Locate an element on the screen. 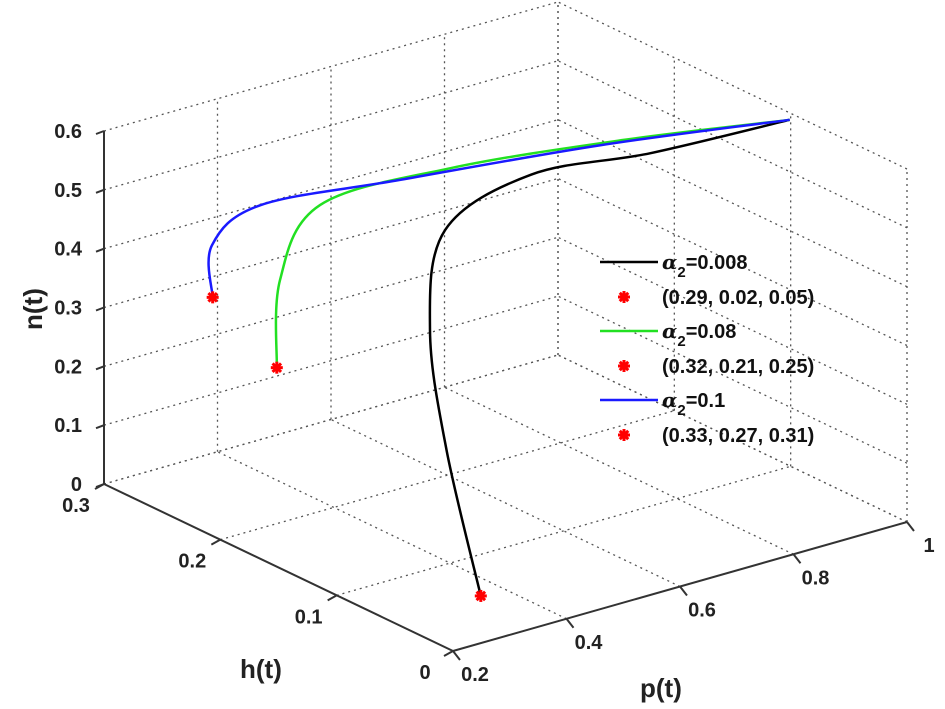 This screenshot has width=945, height=709. x-tick-label: 0.8 is located at coordinates (816, 578).